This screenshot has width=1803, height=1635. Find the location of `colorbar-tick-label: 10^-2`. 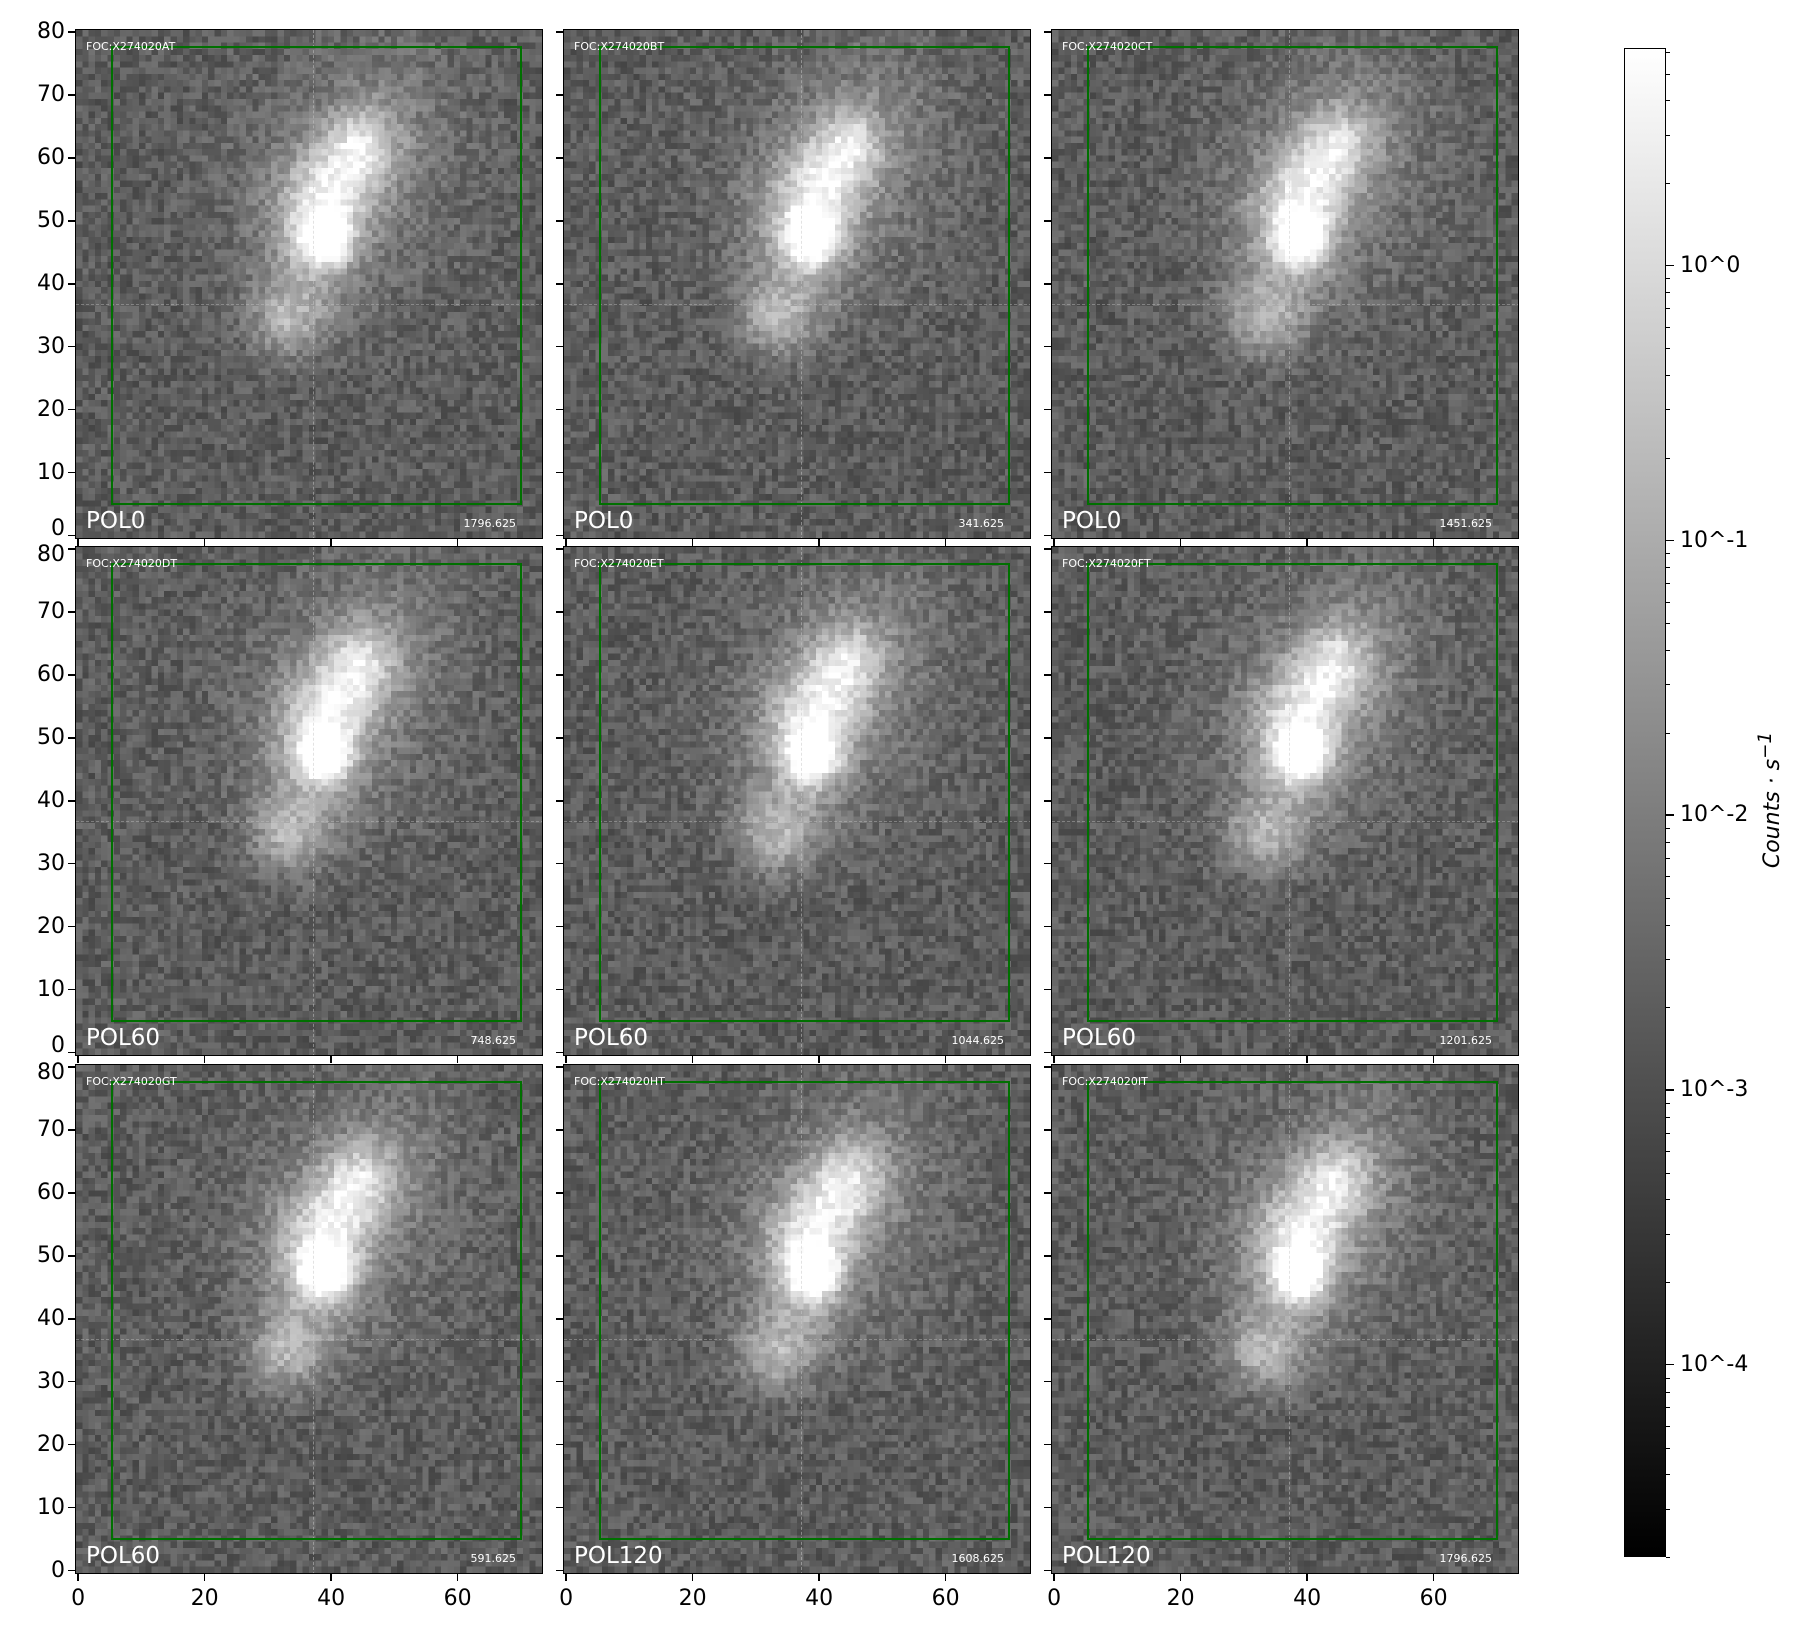

colorbar-tick-label: 10^-2 is located at coordinates (1714, 815).